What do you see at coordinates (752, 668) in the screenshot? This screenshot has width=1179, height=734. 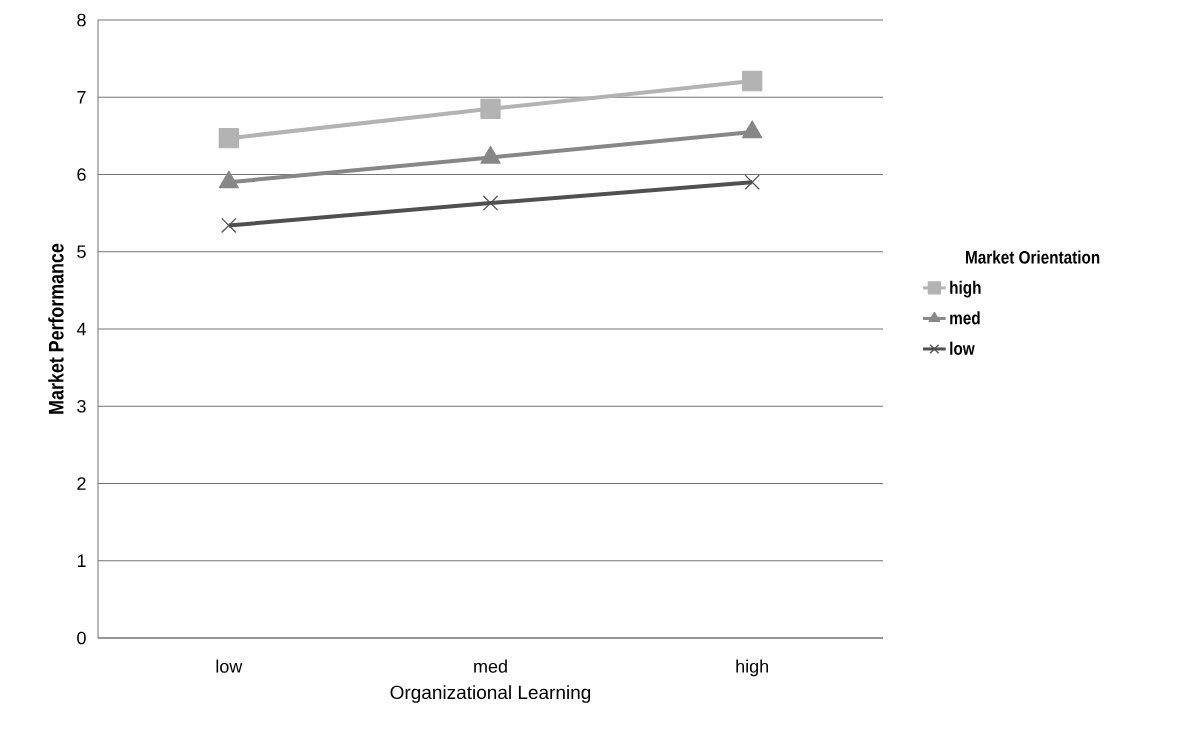 I see `x-tick-label: high` at bounding box center [752, 668].